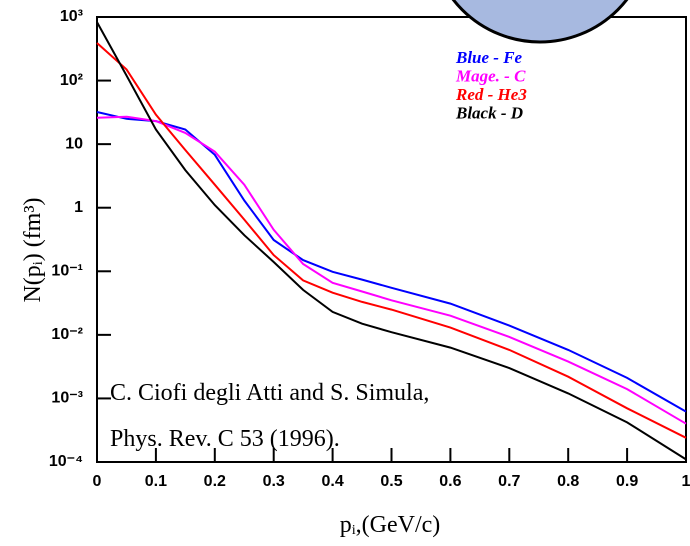 This screenshot has width=690, height=546. What do you see at coordinates (450, 481) in the screenshot?
I see `x-tick-label: 0.6` at bounding box center [450, 481].